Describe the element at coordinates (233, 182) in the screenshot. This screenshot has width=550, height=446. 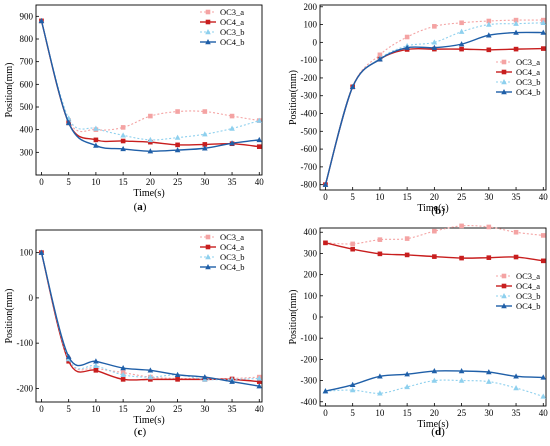
I see `x-tick-label: 35` at that location.